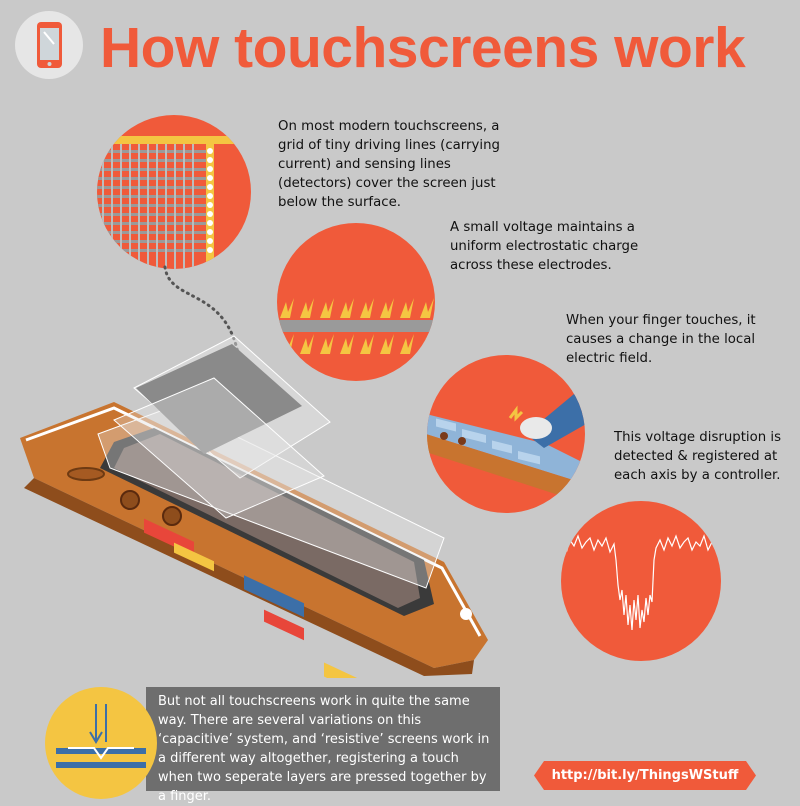 Image resolution: width=800 pixels, height=806 pixels. I want to click on page-title: How touchscreens work, so click(423, 48).